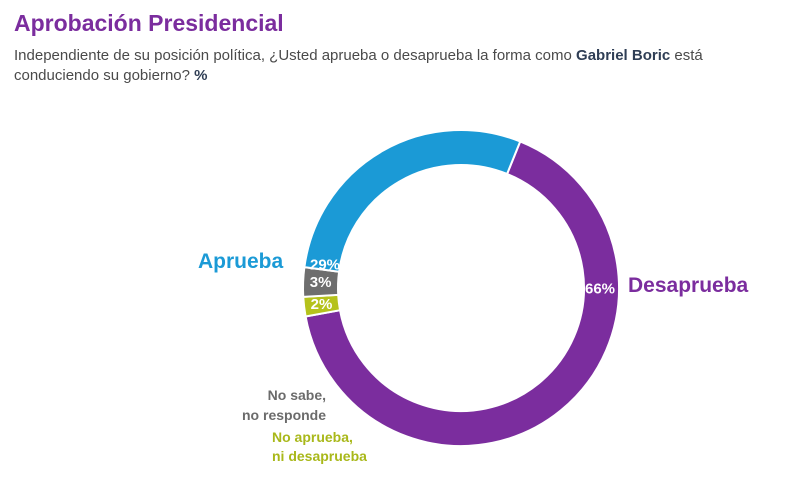 Image resolution: width=800 pixels, height=484 pixels. What do you see at coordinates (319, 447) in the screenshot?
I see `legend-label-ni-aprueba-ni-desaprueba: No aprueba, ni desaprueba` at bounding box center [319, 447].